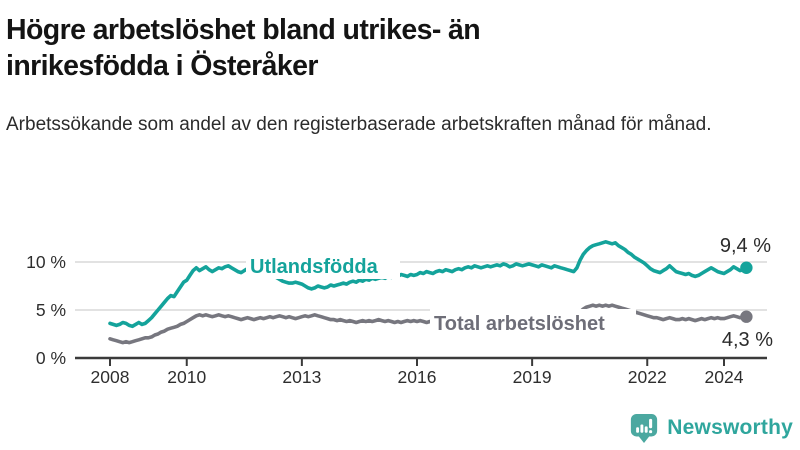 The width and height of the screenshot is (800, 450). Describe the element at coordinates (647, 377) in the screenshot. I see `x-axis-tick-label: 2022` at that location.